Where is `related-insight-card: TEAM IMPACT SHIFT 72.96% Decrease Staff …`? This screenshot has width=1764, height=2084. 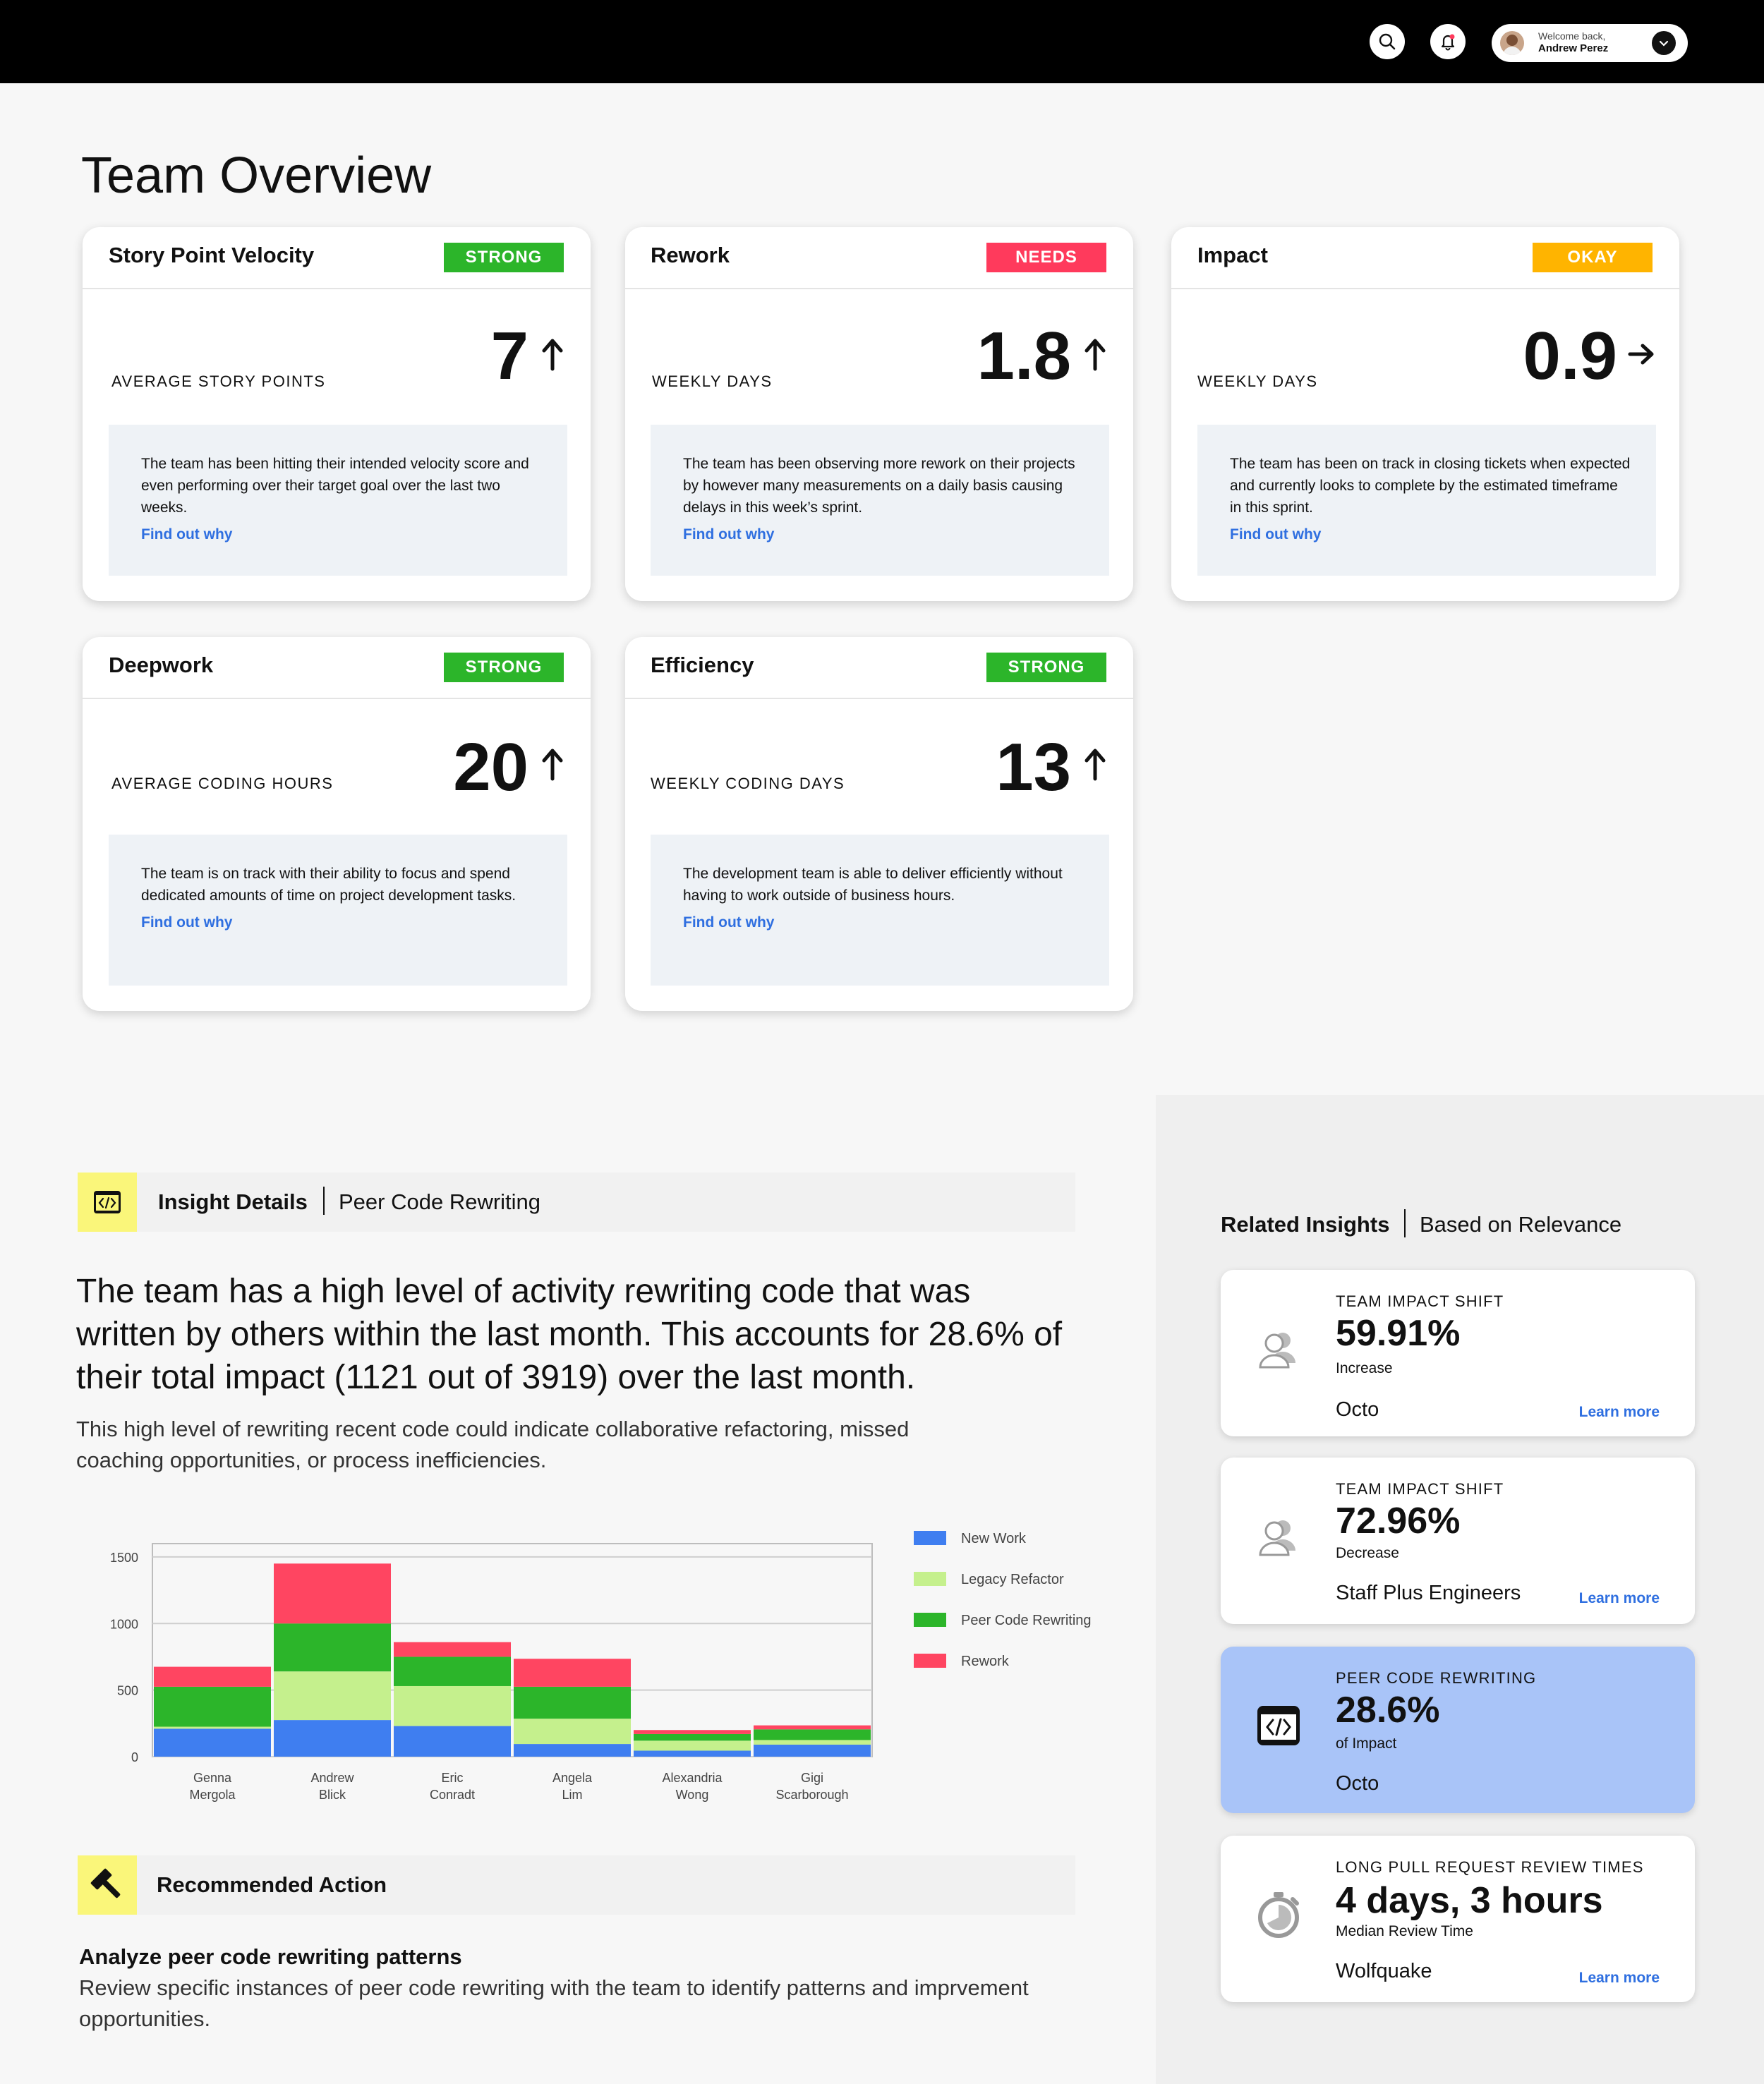
related-insight-card: TEAM IMPACT SHIFT 72.96% Decrease Staff … is located at coordinates (1458, 1541).